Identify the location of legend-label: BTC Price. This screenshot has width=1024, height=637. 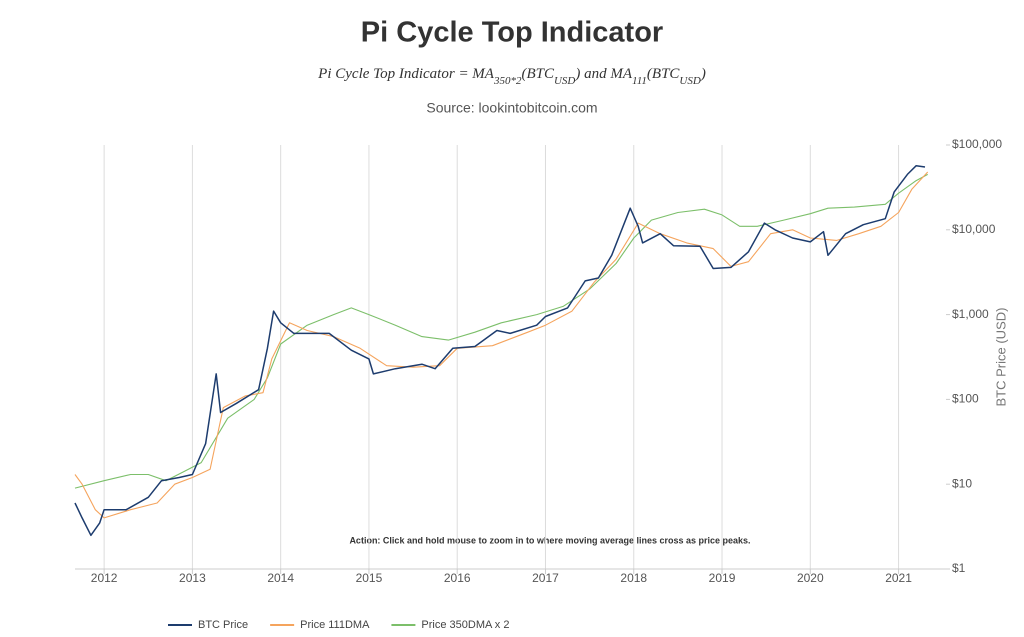
(223, 625).